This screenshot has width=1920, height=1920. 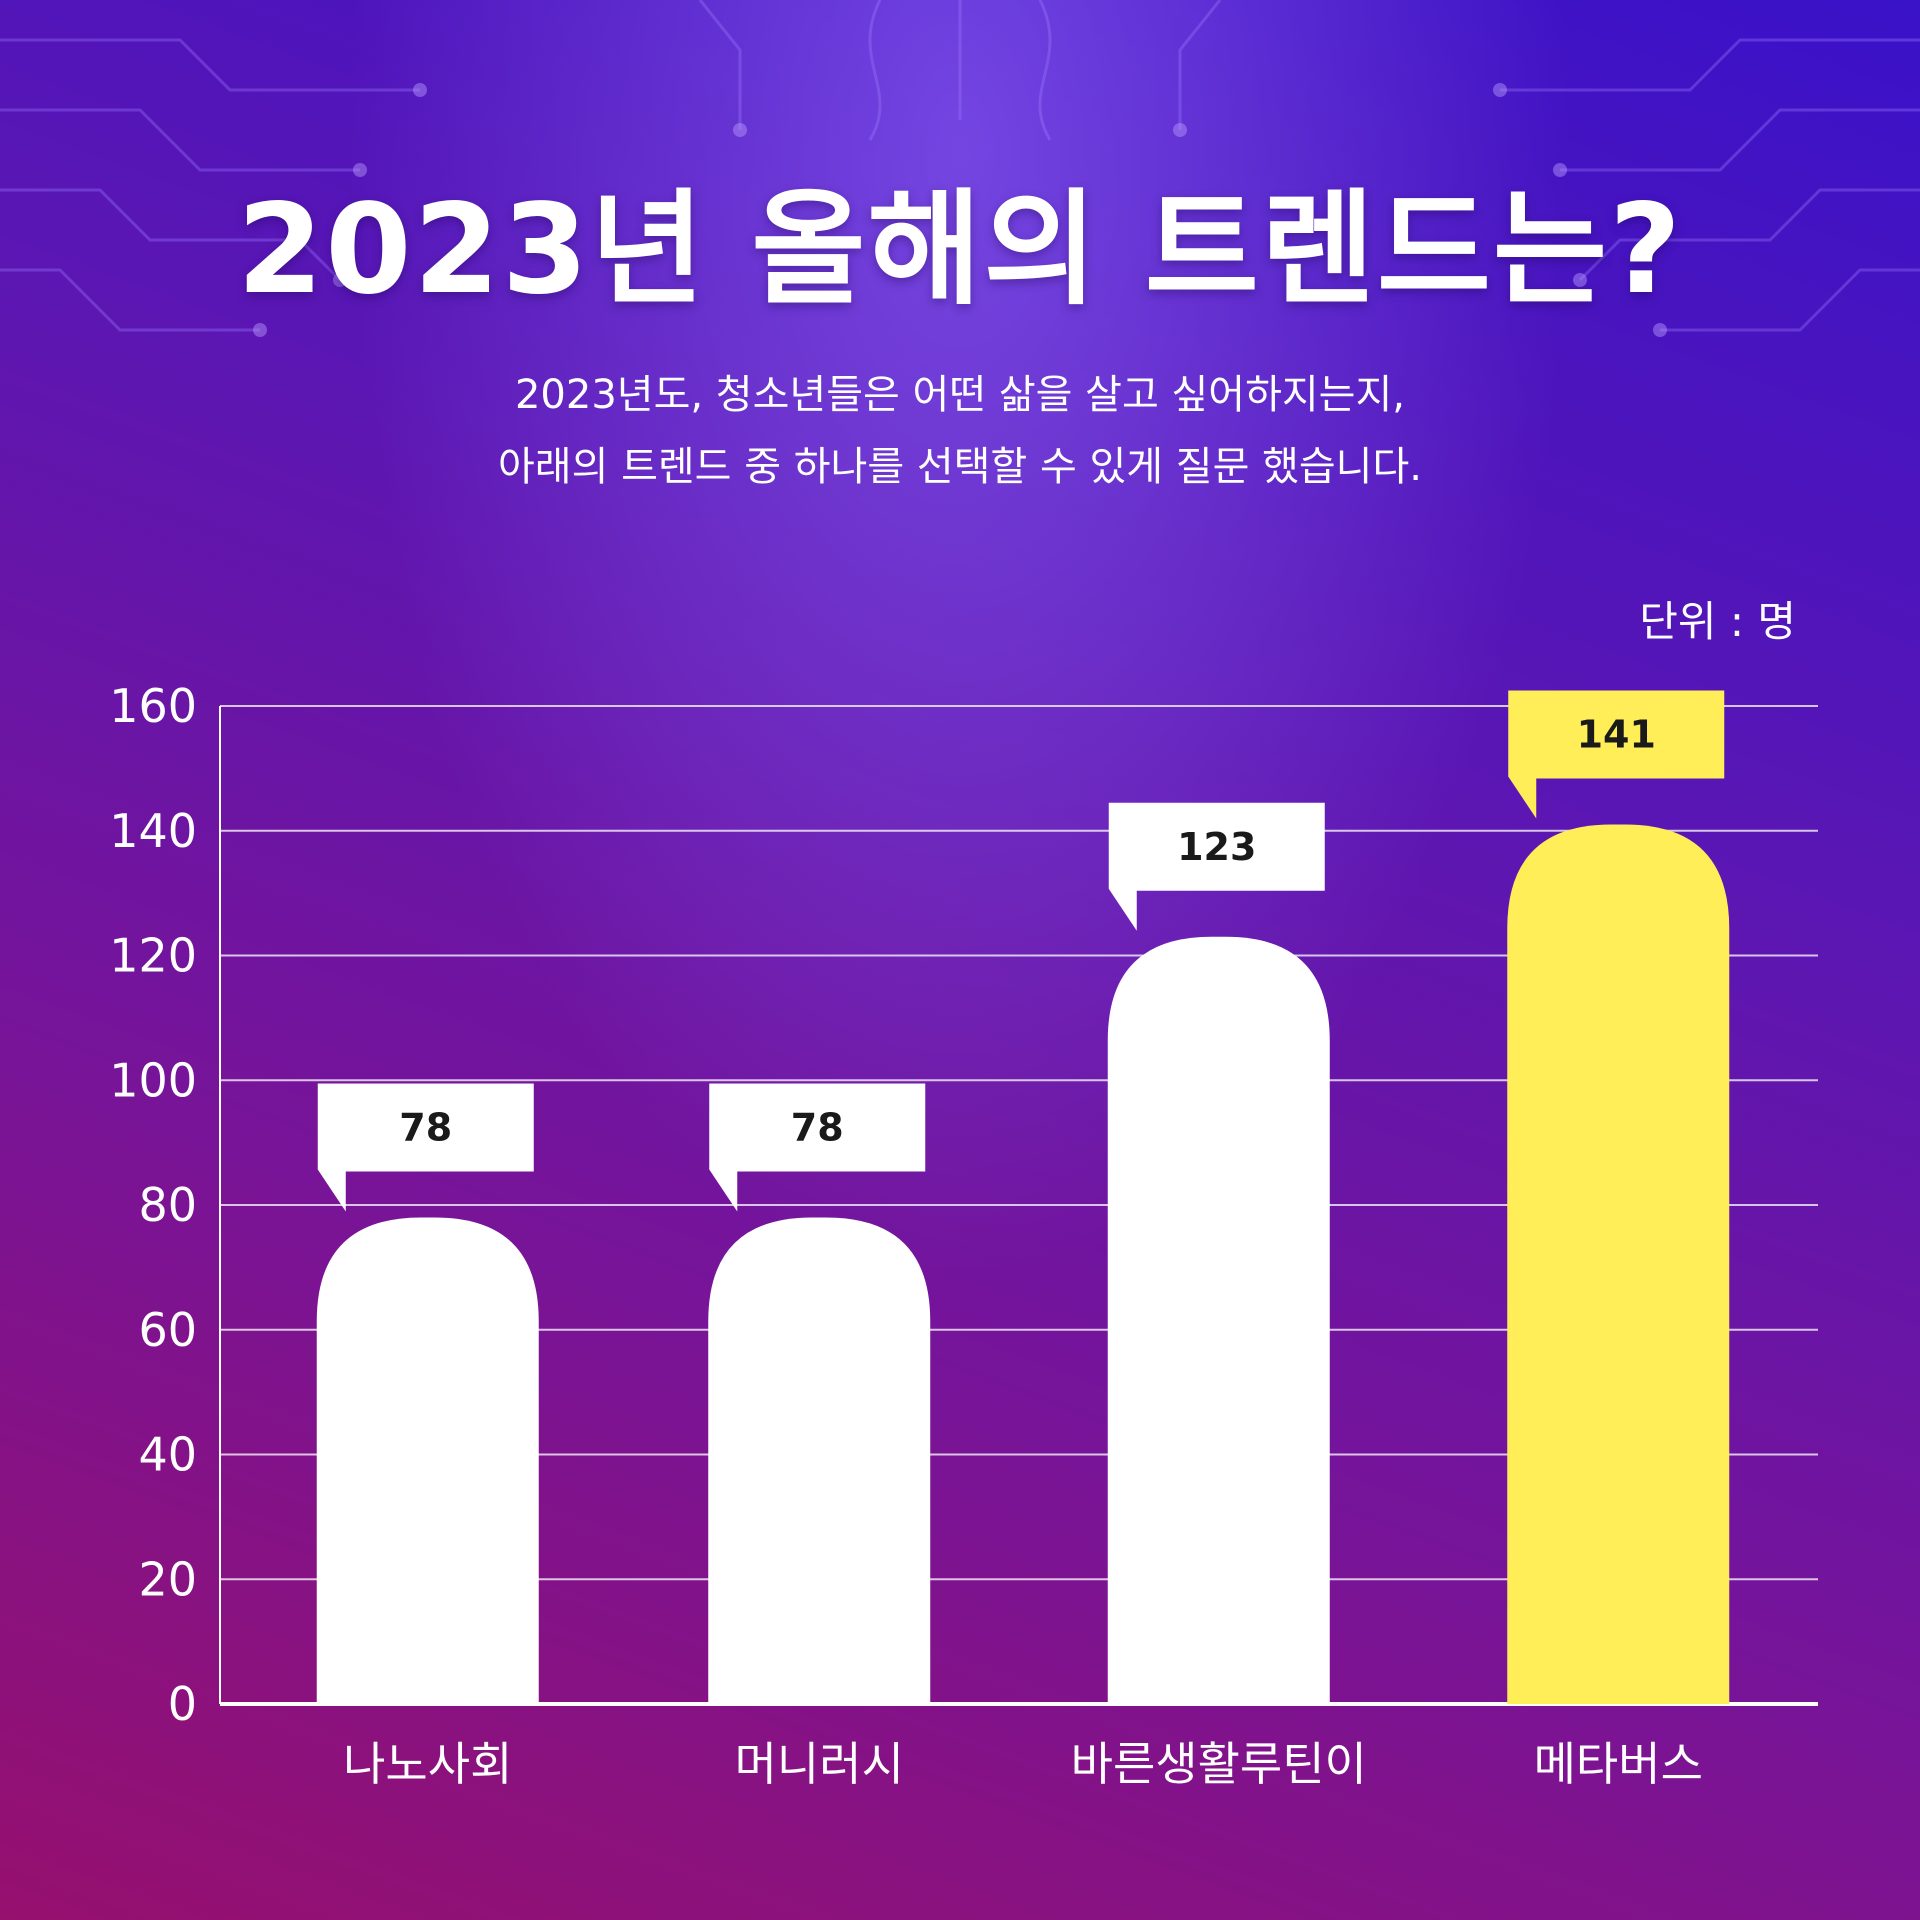 What do you see at coordinates (1717, 621) in the screenshot?
I see `unit-label: 단위 : 명` at bounding box center [1717, 621].